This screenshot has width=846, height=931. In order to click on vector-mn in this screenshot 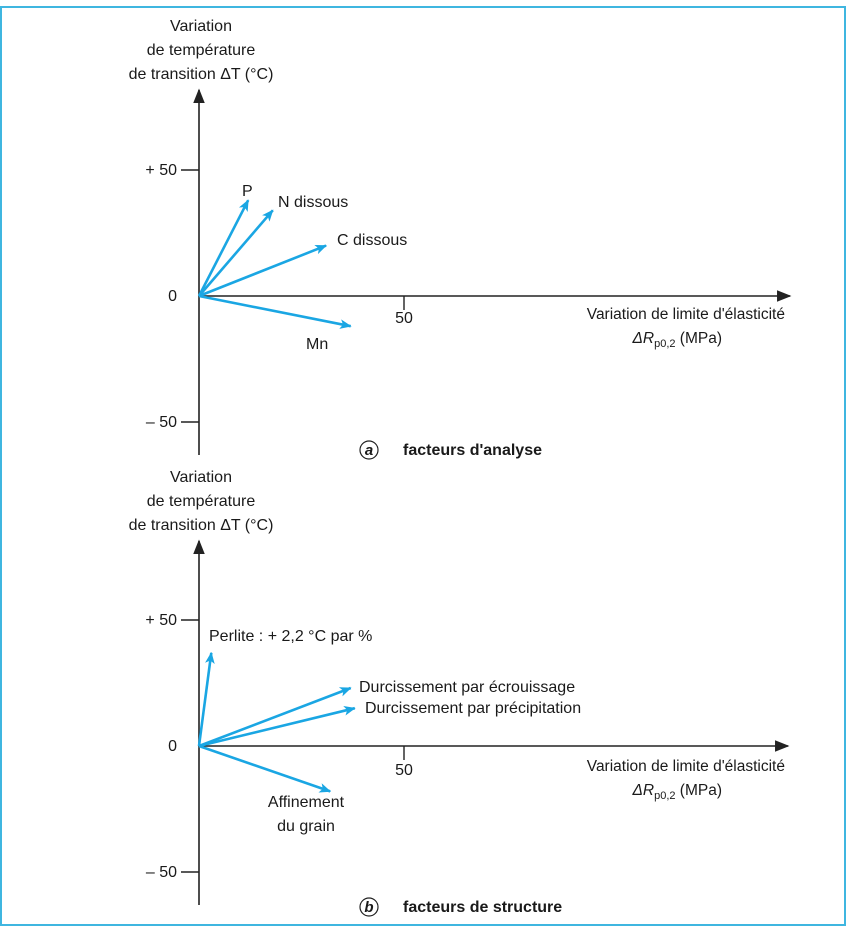, I will do `click(275, 311)`.